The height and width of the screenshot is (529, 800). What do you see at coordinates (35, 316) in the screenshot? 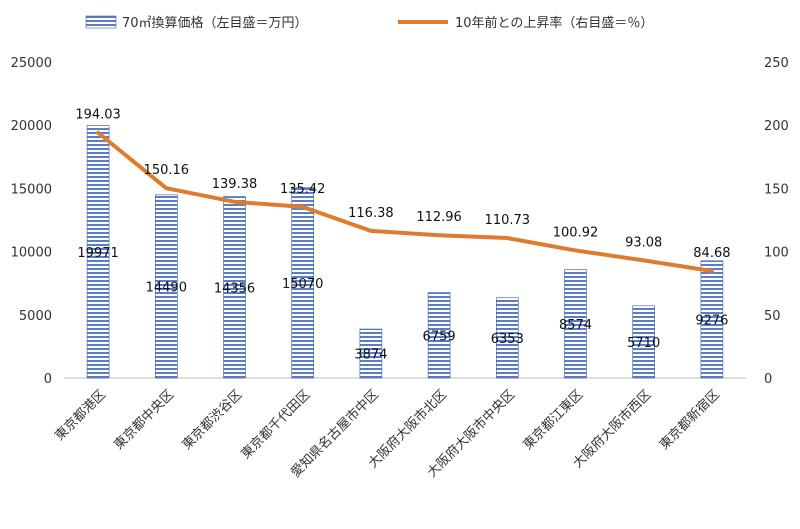
I see `left-tick-label: 5000` at bounding box center [35, 316].